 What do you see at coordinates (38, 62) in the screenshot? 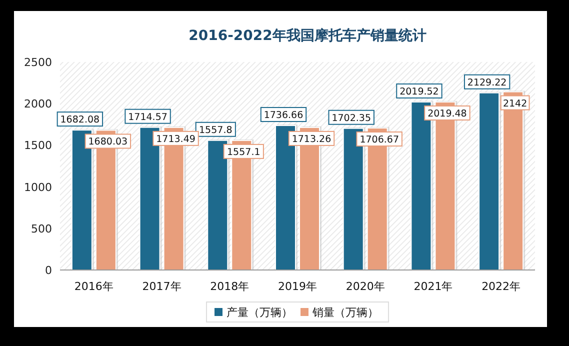
I see `y-tick-label: 2500` at bounding box center [38, 62].